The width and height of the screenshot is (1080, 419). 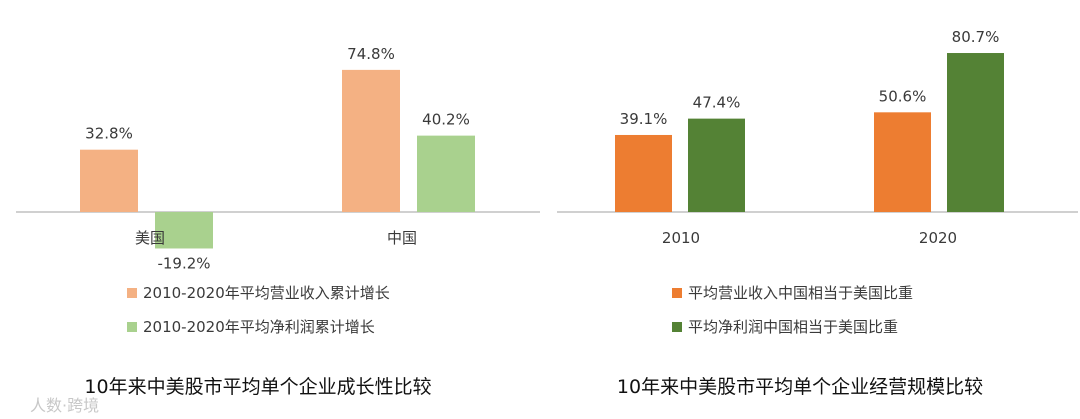 I want to click on bar-中国-series2, so click(x=446, y=173).